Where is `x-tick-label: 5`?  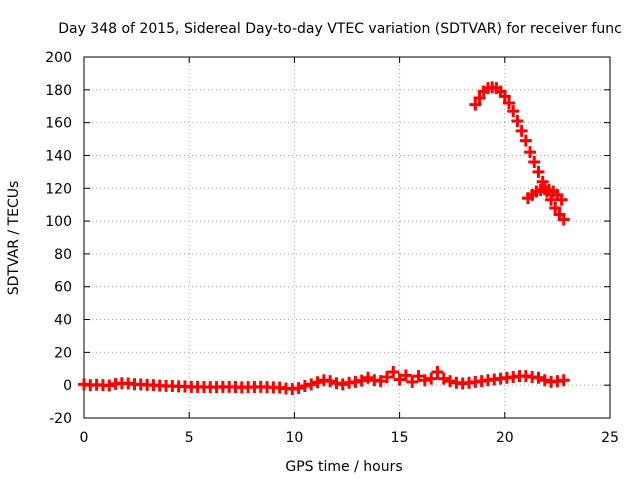
x-tick-label: 5 is located at coordinates (189, 438).